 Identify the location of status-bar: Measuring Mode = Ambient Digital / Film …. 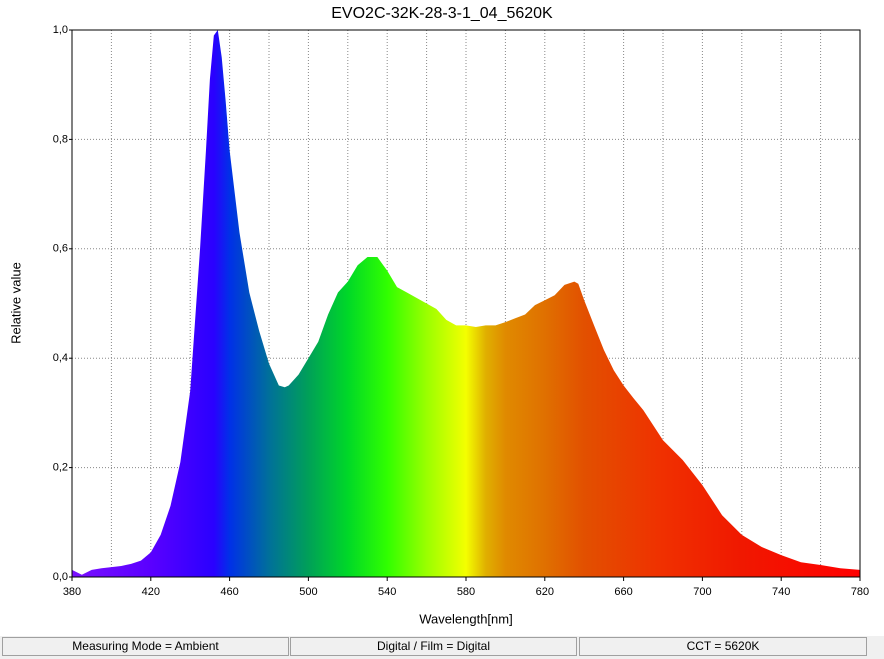
(442, 647).